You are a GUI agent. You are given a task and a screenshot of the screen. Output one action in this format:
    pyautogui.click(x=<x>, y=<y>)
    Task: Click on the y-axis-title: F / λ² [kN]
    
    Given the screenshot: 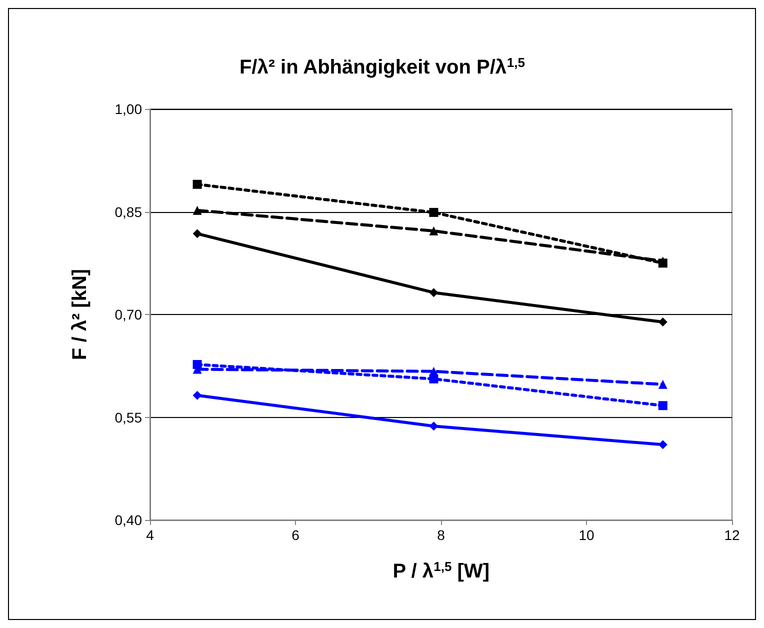 What is the action you would take?
    pyautogui.click(x=80, y=314)
    